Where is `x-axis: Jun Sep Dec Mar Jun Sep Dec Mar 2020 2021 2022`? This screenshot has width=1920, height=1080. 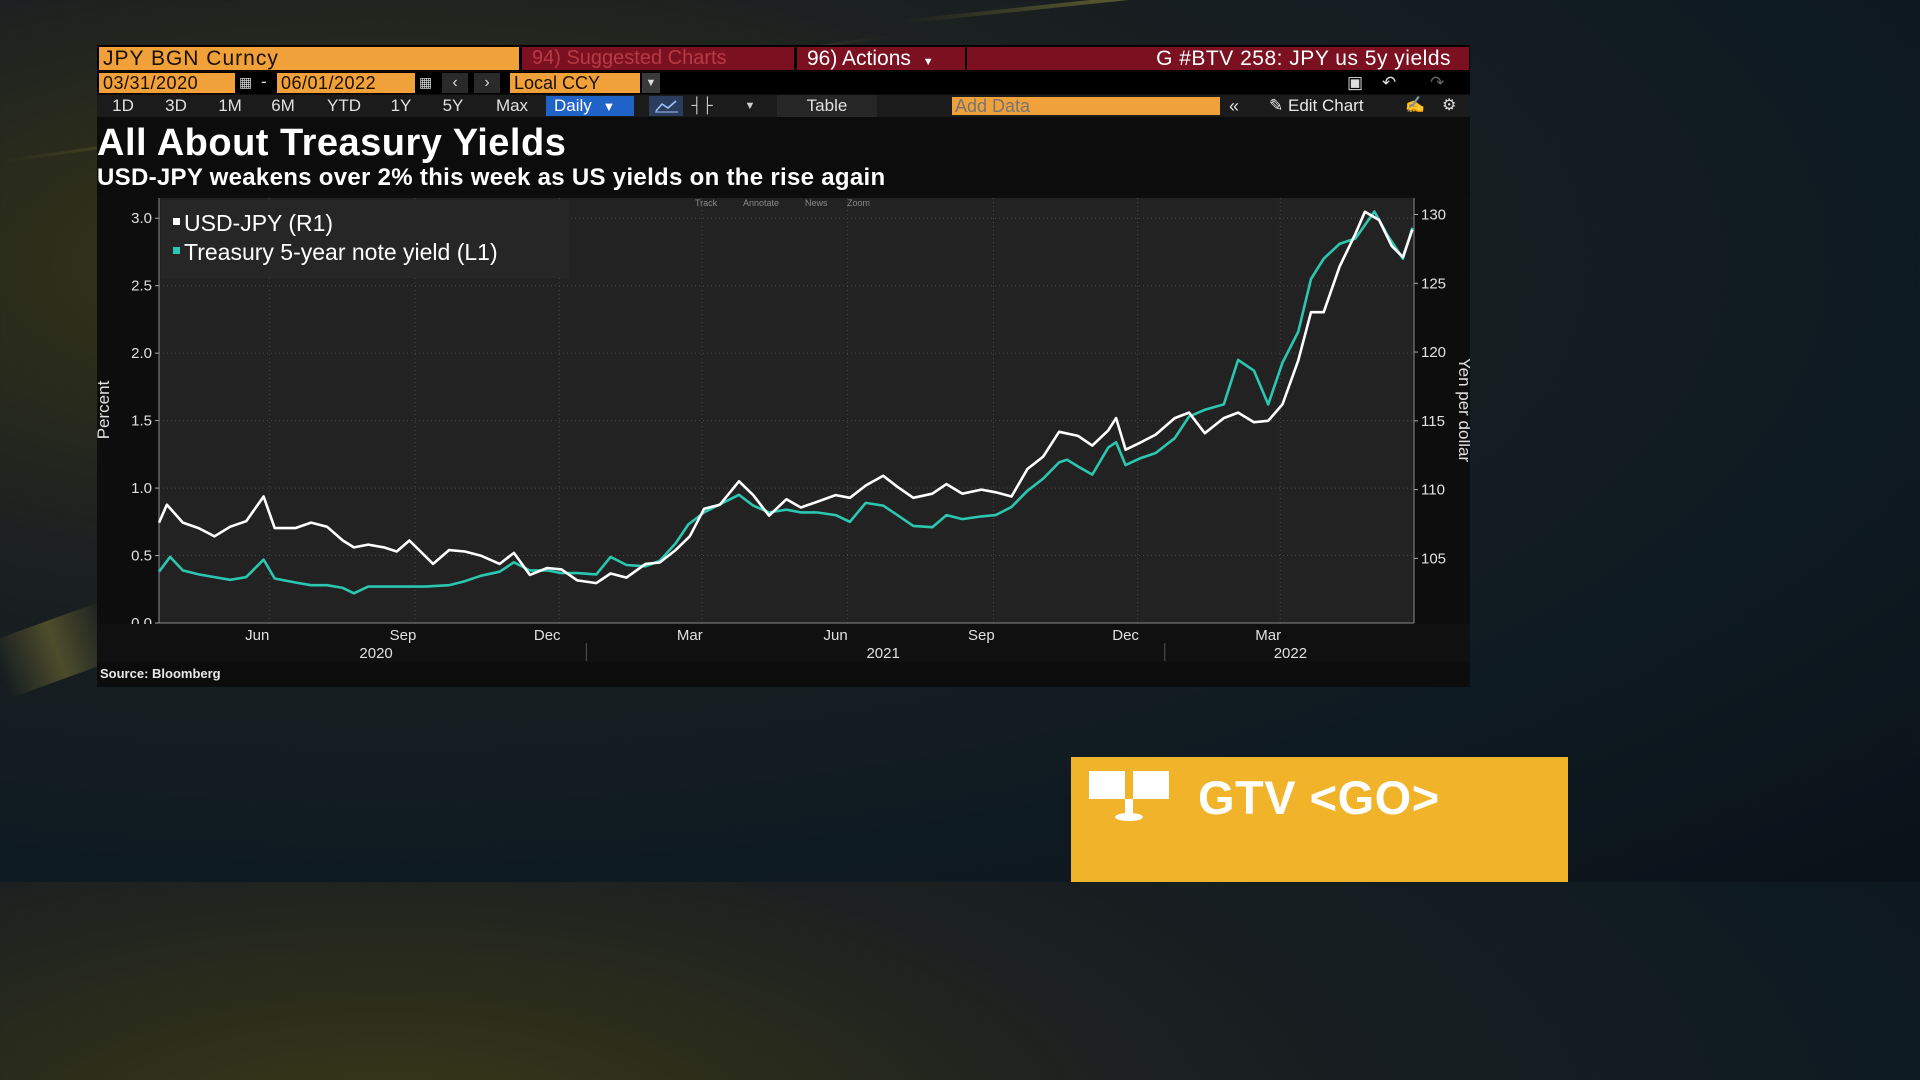
x-axis: Jun Sep Dec Mar Jun Sep Dec Mar 2020 2021 2022 is located at coordinates (783, 643).